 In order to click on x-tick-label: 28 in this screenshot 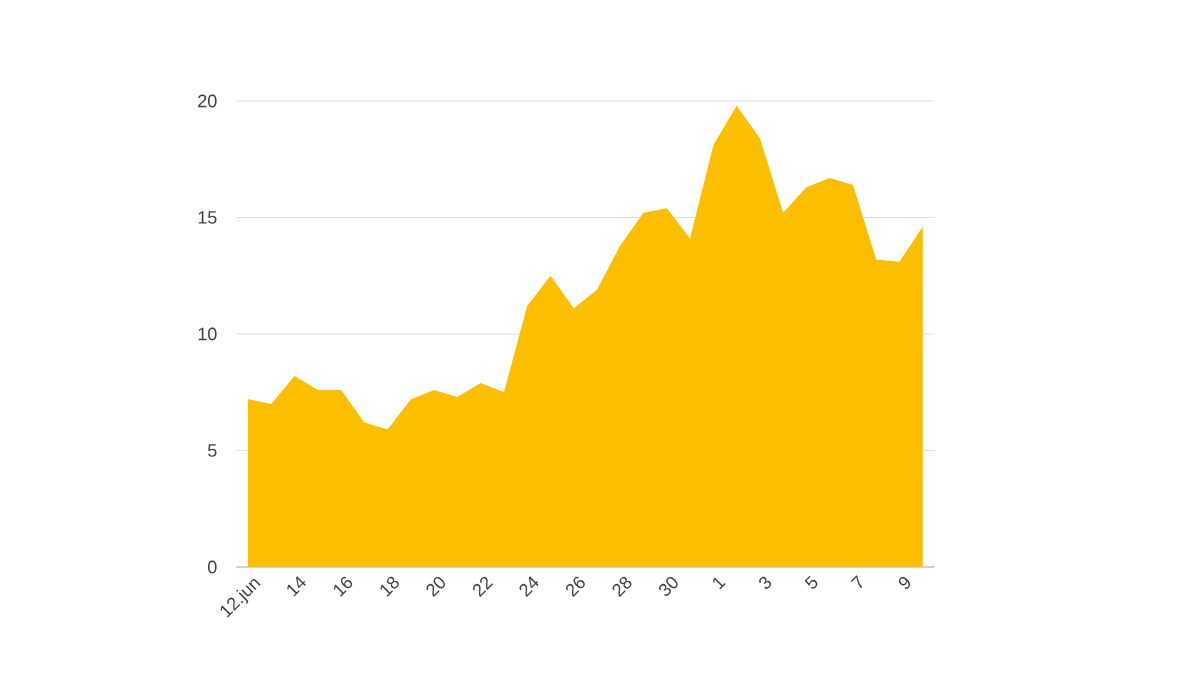, I will do `click(622, 587)`.